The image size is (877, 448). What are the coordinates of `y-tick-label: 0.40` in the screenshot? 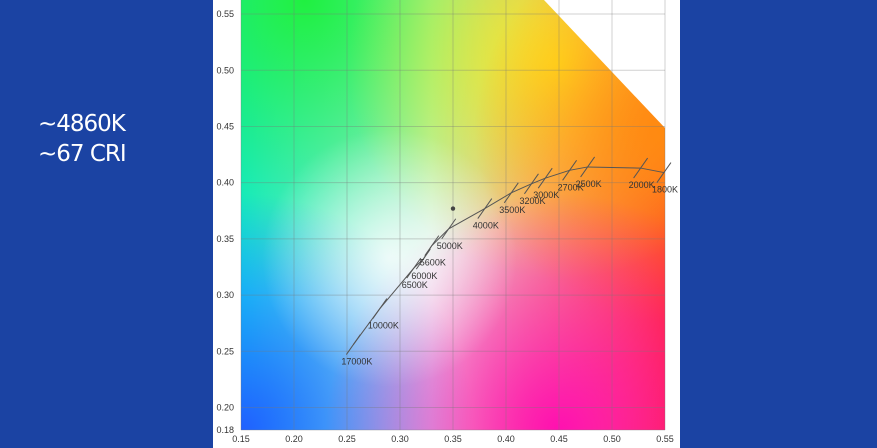 It's located at (225, 183).